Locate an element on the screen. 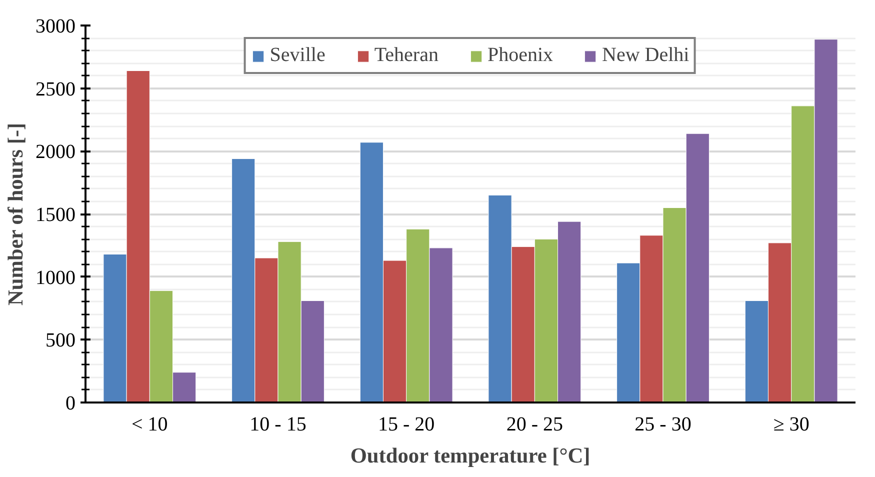  y-tick-label: 1000 is located at coordinates (56, 277).